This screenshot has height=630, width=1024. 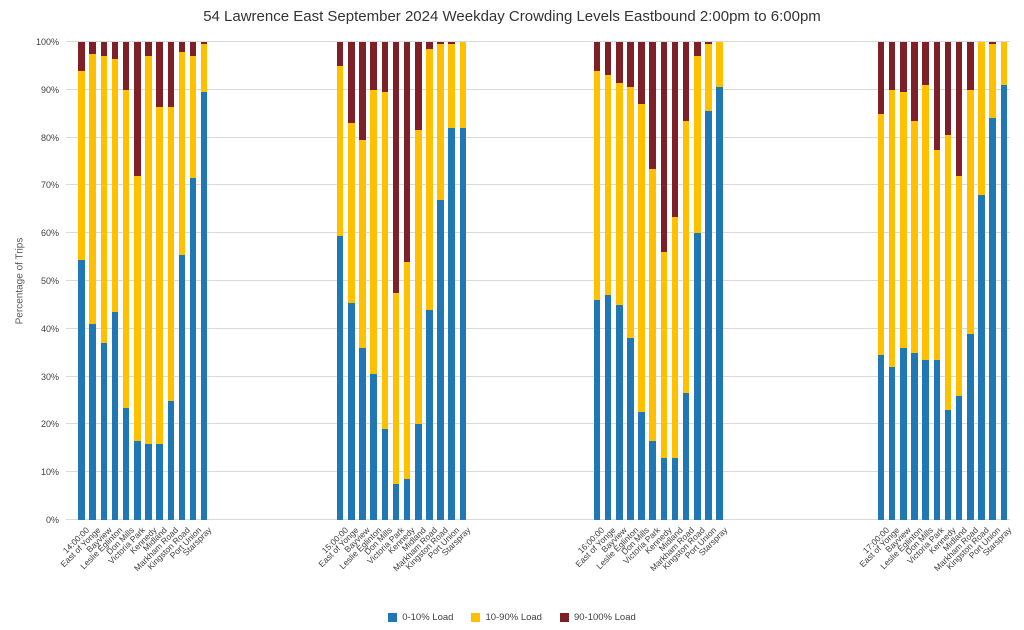 What do you see at coordinates (898, 298) in the screenshot?
I see `bar-17-00-00-bayview: Bayview` at bounding box center [898, 298].